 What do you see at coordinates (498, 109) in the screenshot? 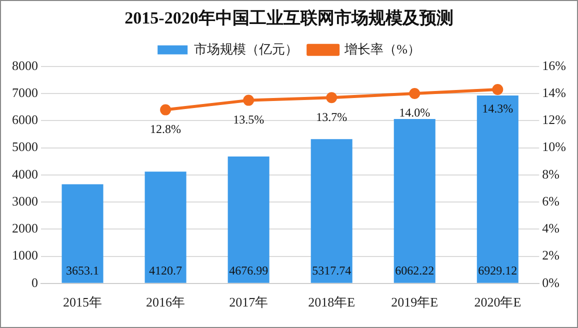
I see `data-label: 14.3%` at bounding box center [498, 109].